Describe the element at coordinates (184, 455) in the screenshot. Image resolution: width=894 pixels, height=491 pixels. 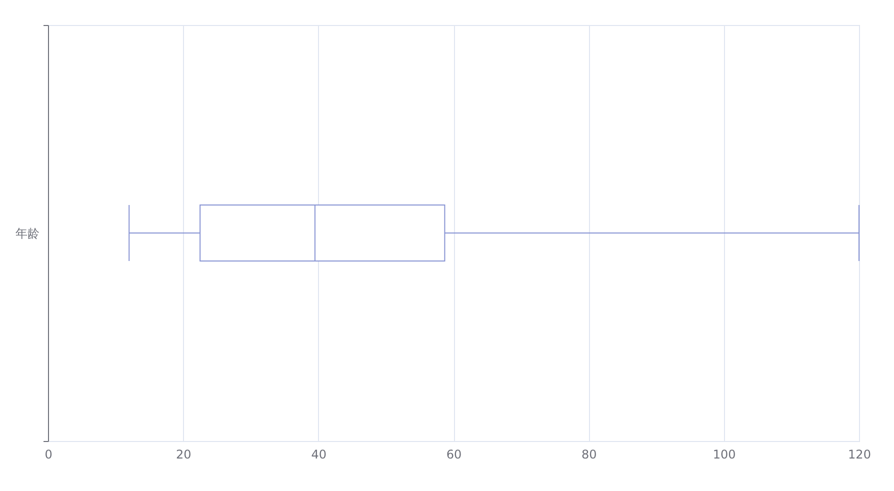
I see `x-tick-label: 20` at that location.